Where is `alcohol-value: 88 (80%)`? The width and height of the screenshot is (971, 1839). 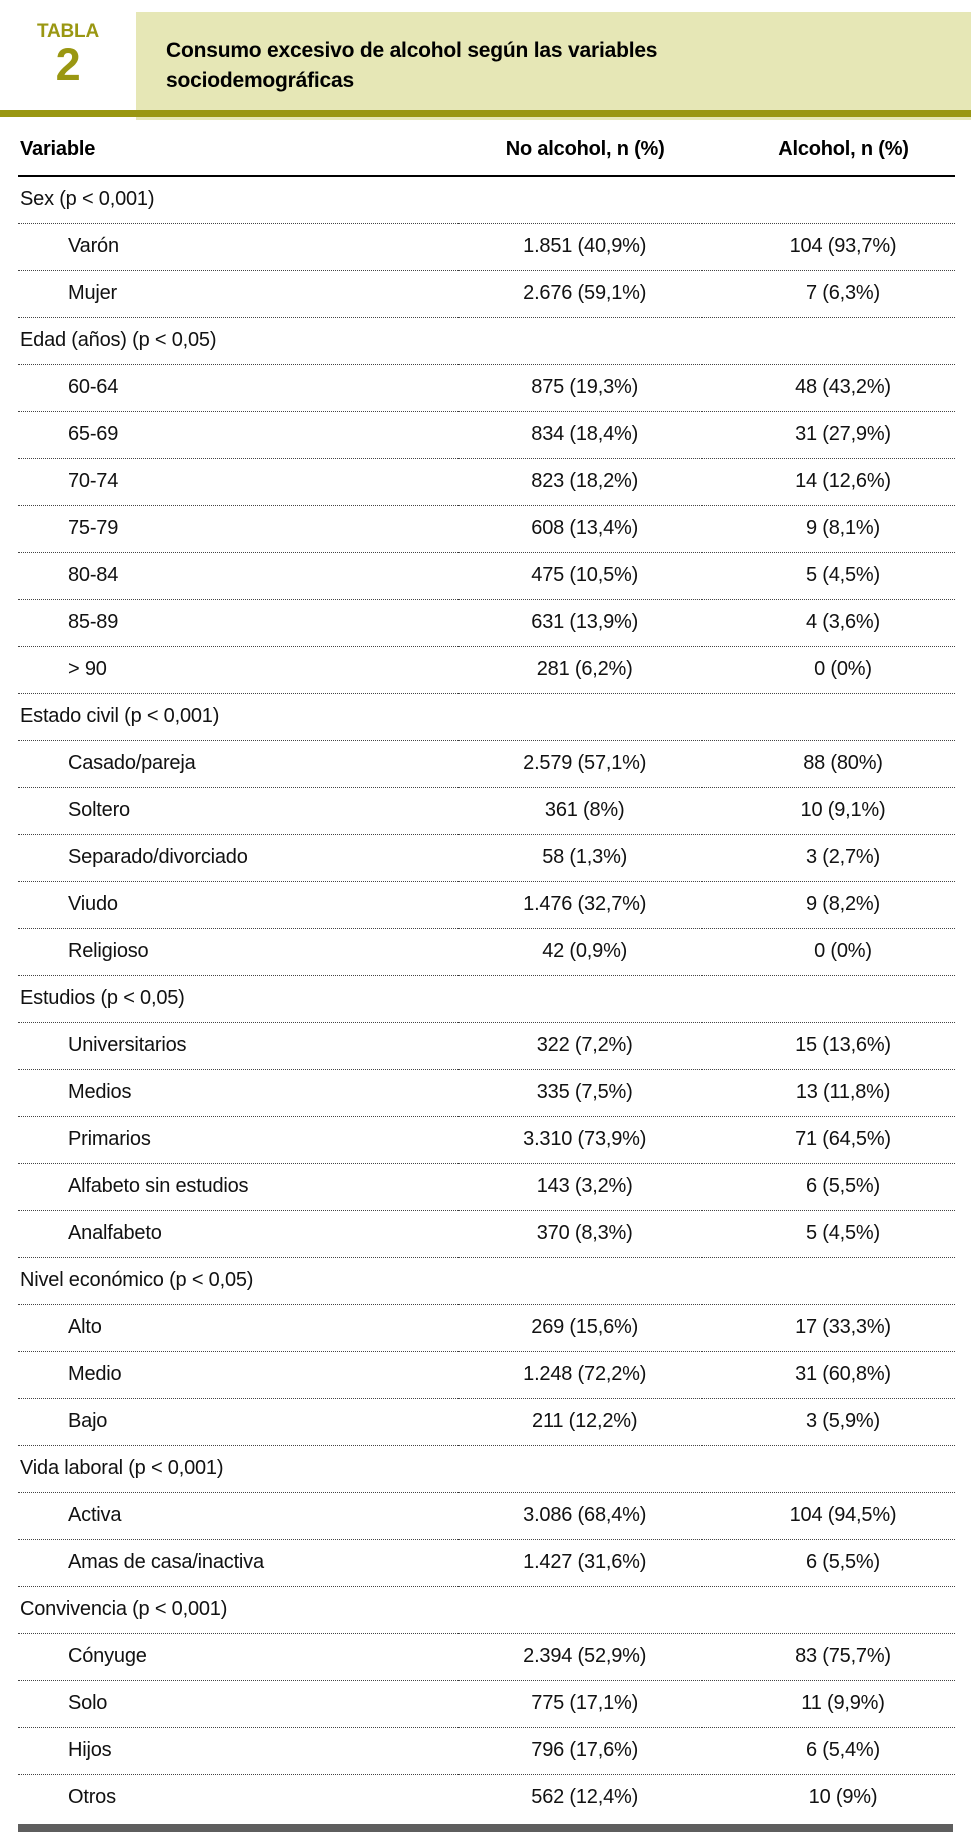
alcohol-value: 88 (80%) is located at coordinates (828, 764).